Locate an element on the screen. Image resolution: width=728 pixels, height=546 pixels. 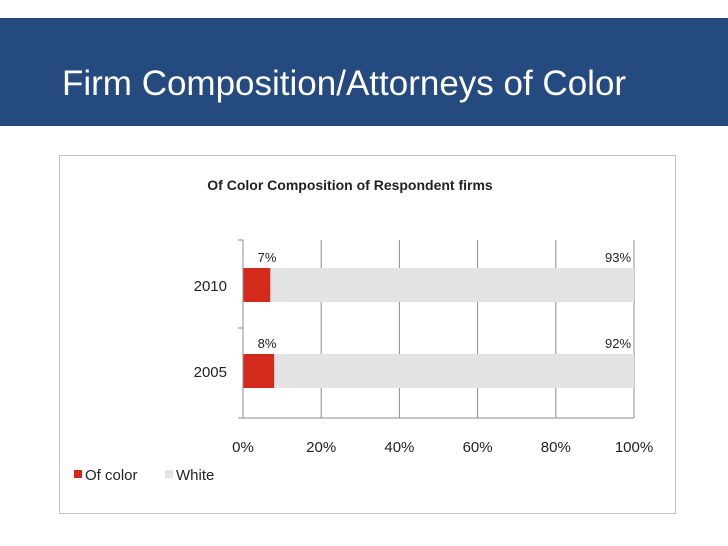
x-tick-label: 0% is located at coordinates (243, 447).